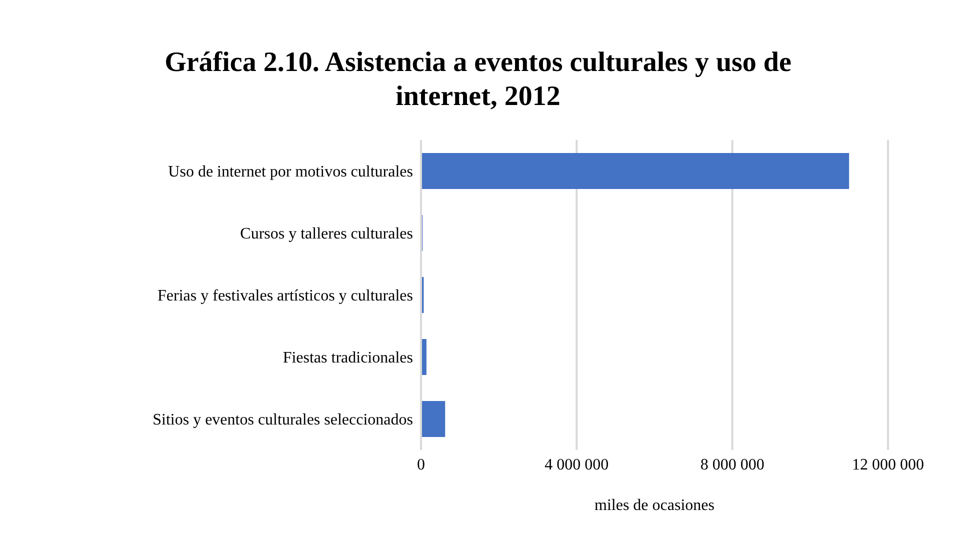 The width and height of the screenshot is (956, 535). I want to click on x-tick-label: 8 000 000, so click(732, 465).